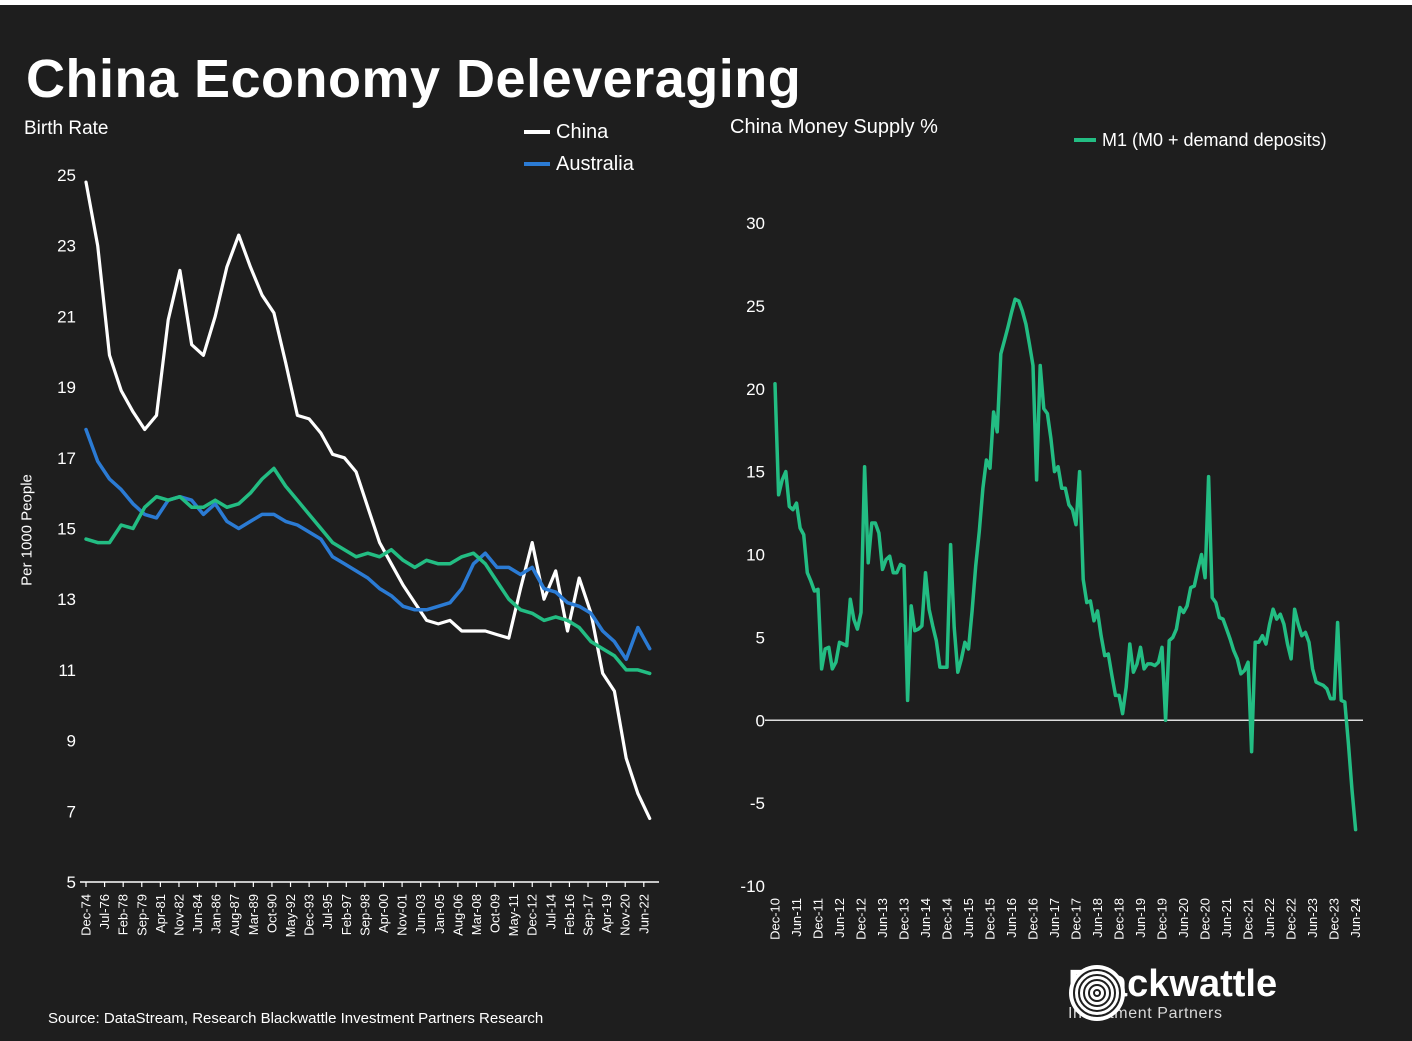  I want to click on y-tick-label: 0, so click(760, 720).